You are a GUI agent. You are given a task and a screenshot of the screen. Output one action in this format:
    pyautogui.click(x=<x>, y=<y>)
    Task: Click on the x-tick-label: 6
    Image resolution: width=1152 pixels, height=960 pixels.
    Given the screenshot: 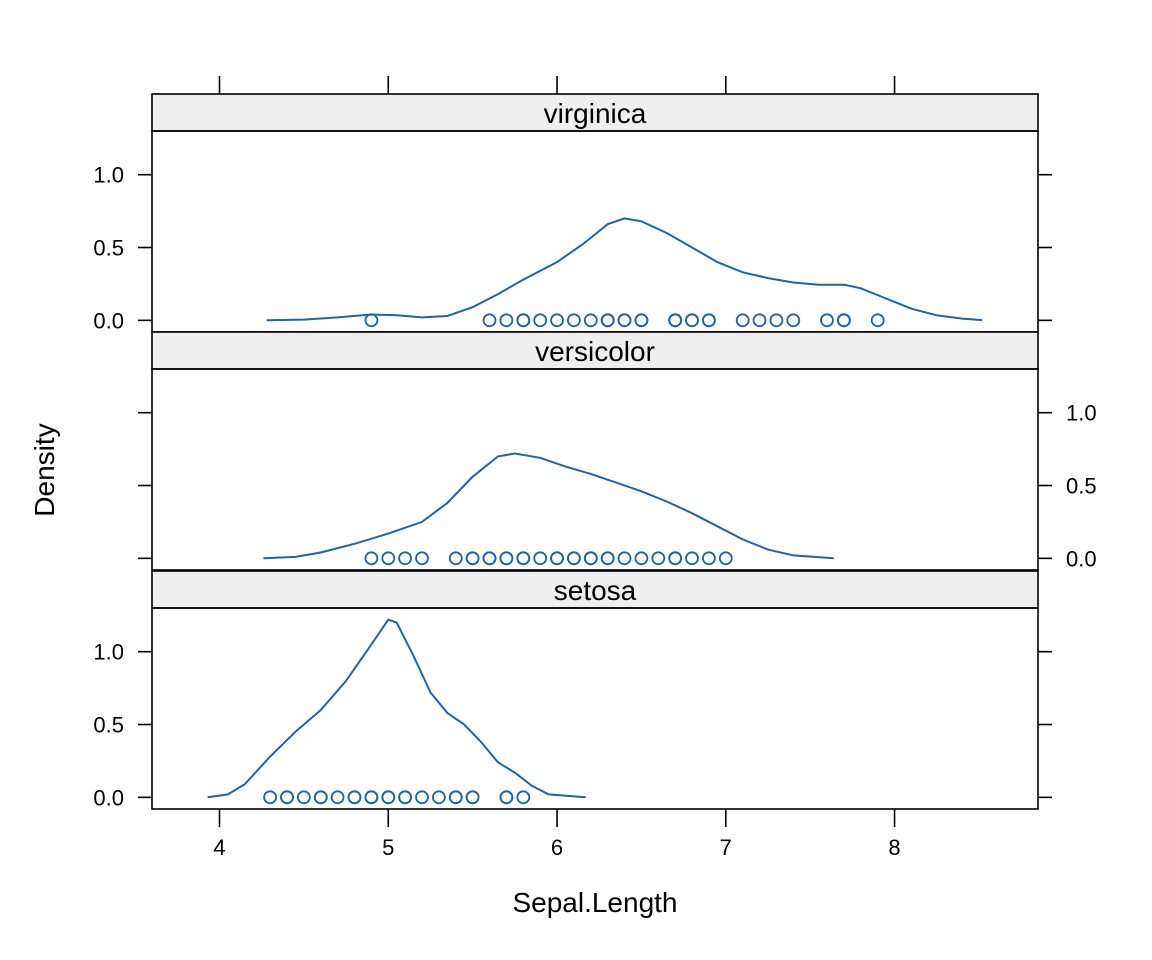 What is the action you would take?
    pyautogui.click(x=557, y=847)
    